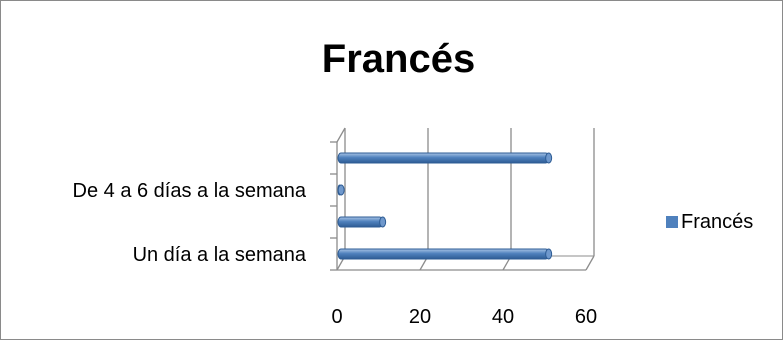  Describe the element at coordinates (341, 135) in the screenshot. I see `left-wall-top-edge` at that location.